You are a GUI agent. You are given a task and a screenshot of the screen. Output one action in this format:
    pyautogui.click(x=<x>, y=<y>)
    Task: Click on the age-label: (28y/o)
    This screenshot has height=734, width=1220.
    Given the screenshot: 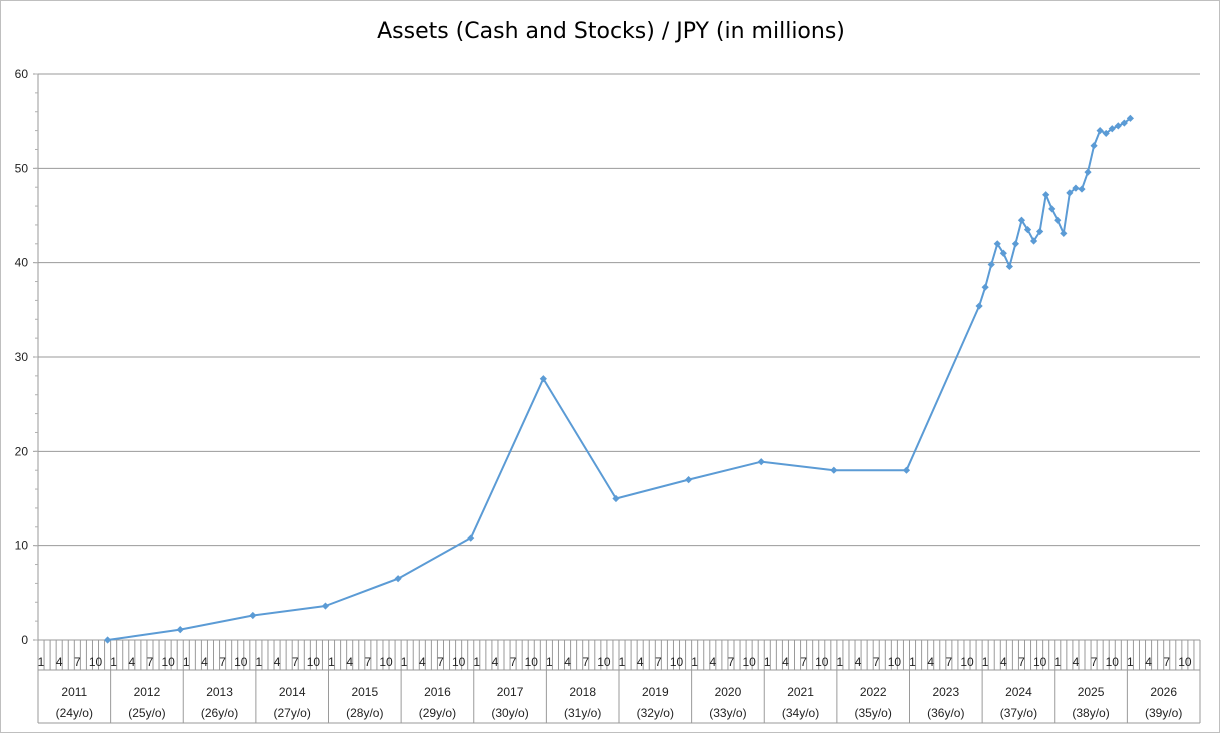 What is the action you would take?
    pyautogui.click(x=364, y=713)
    